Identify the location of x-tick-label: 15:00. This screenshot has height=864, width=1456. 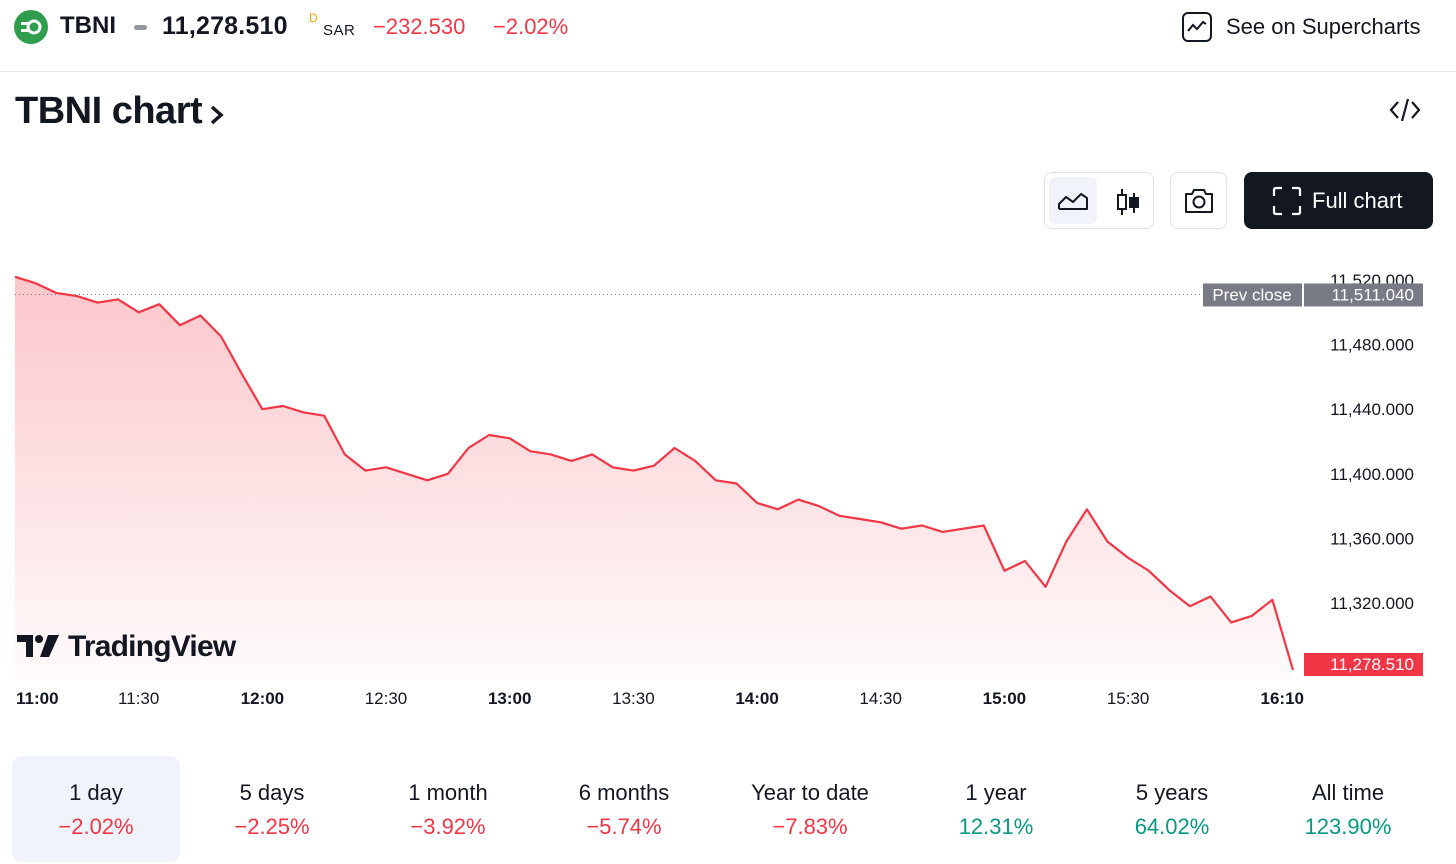
(1004, 698).